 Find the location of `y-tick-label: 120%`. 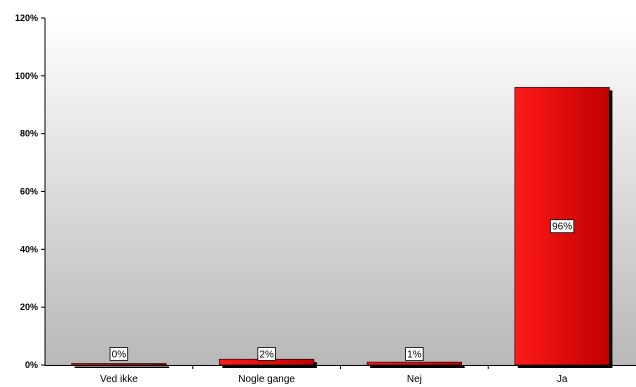

y-tick-label: 120% is located at coordinates (26, 18).